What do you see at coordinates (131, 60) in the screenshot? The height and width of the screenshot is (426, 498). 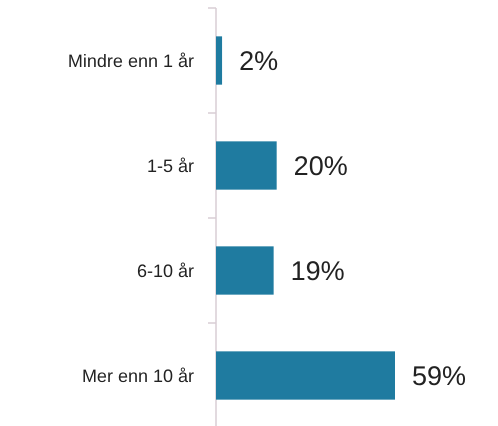 I see `y-tick-label: Mindre enn 1 år` at bounding box center [131, 60].